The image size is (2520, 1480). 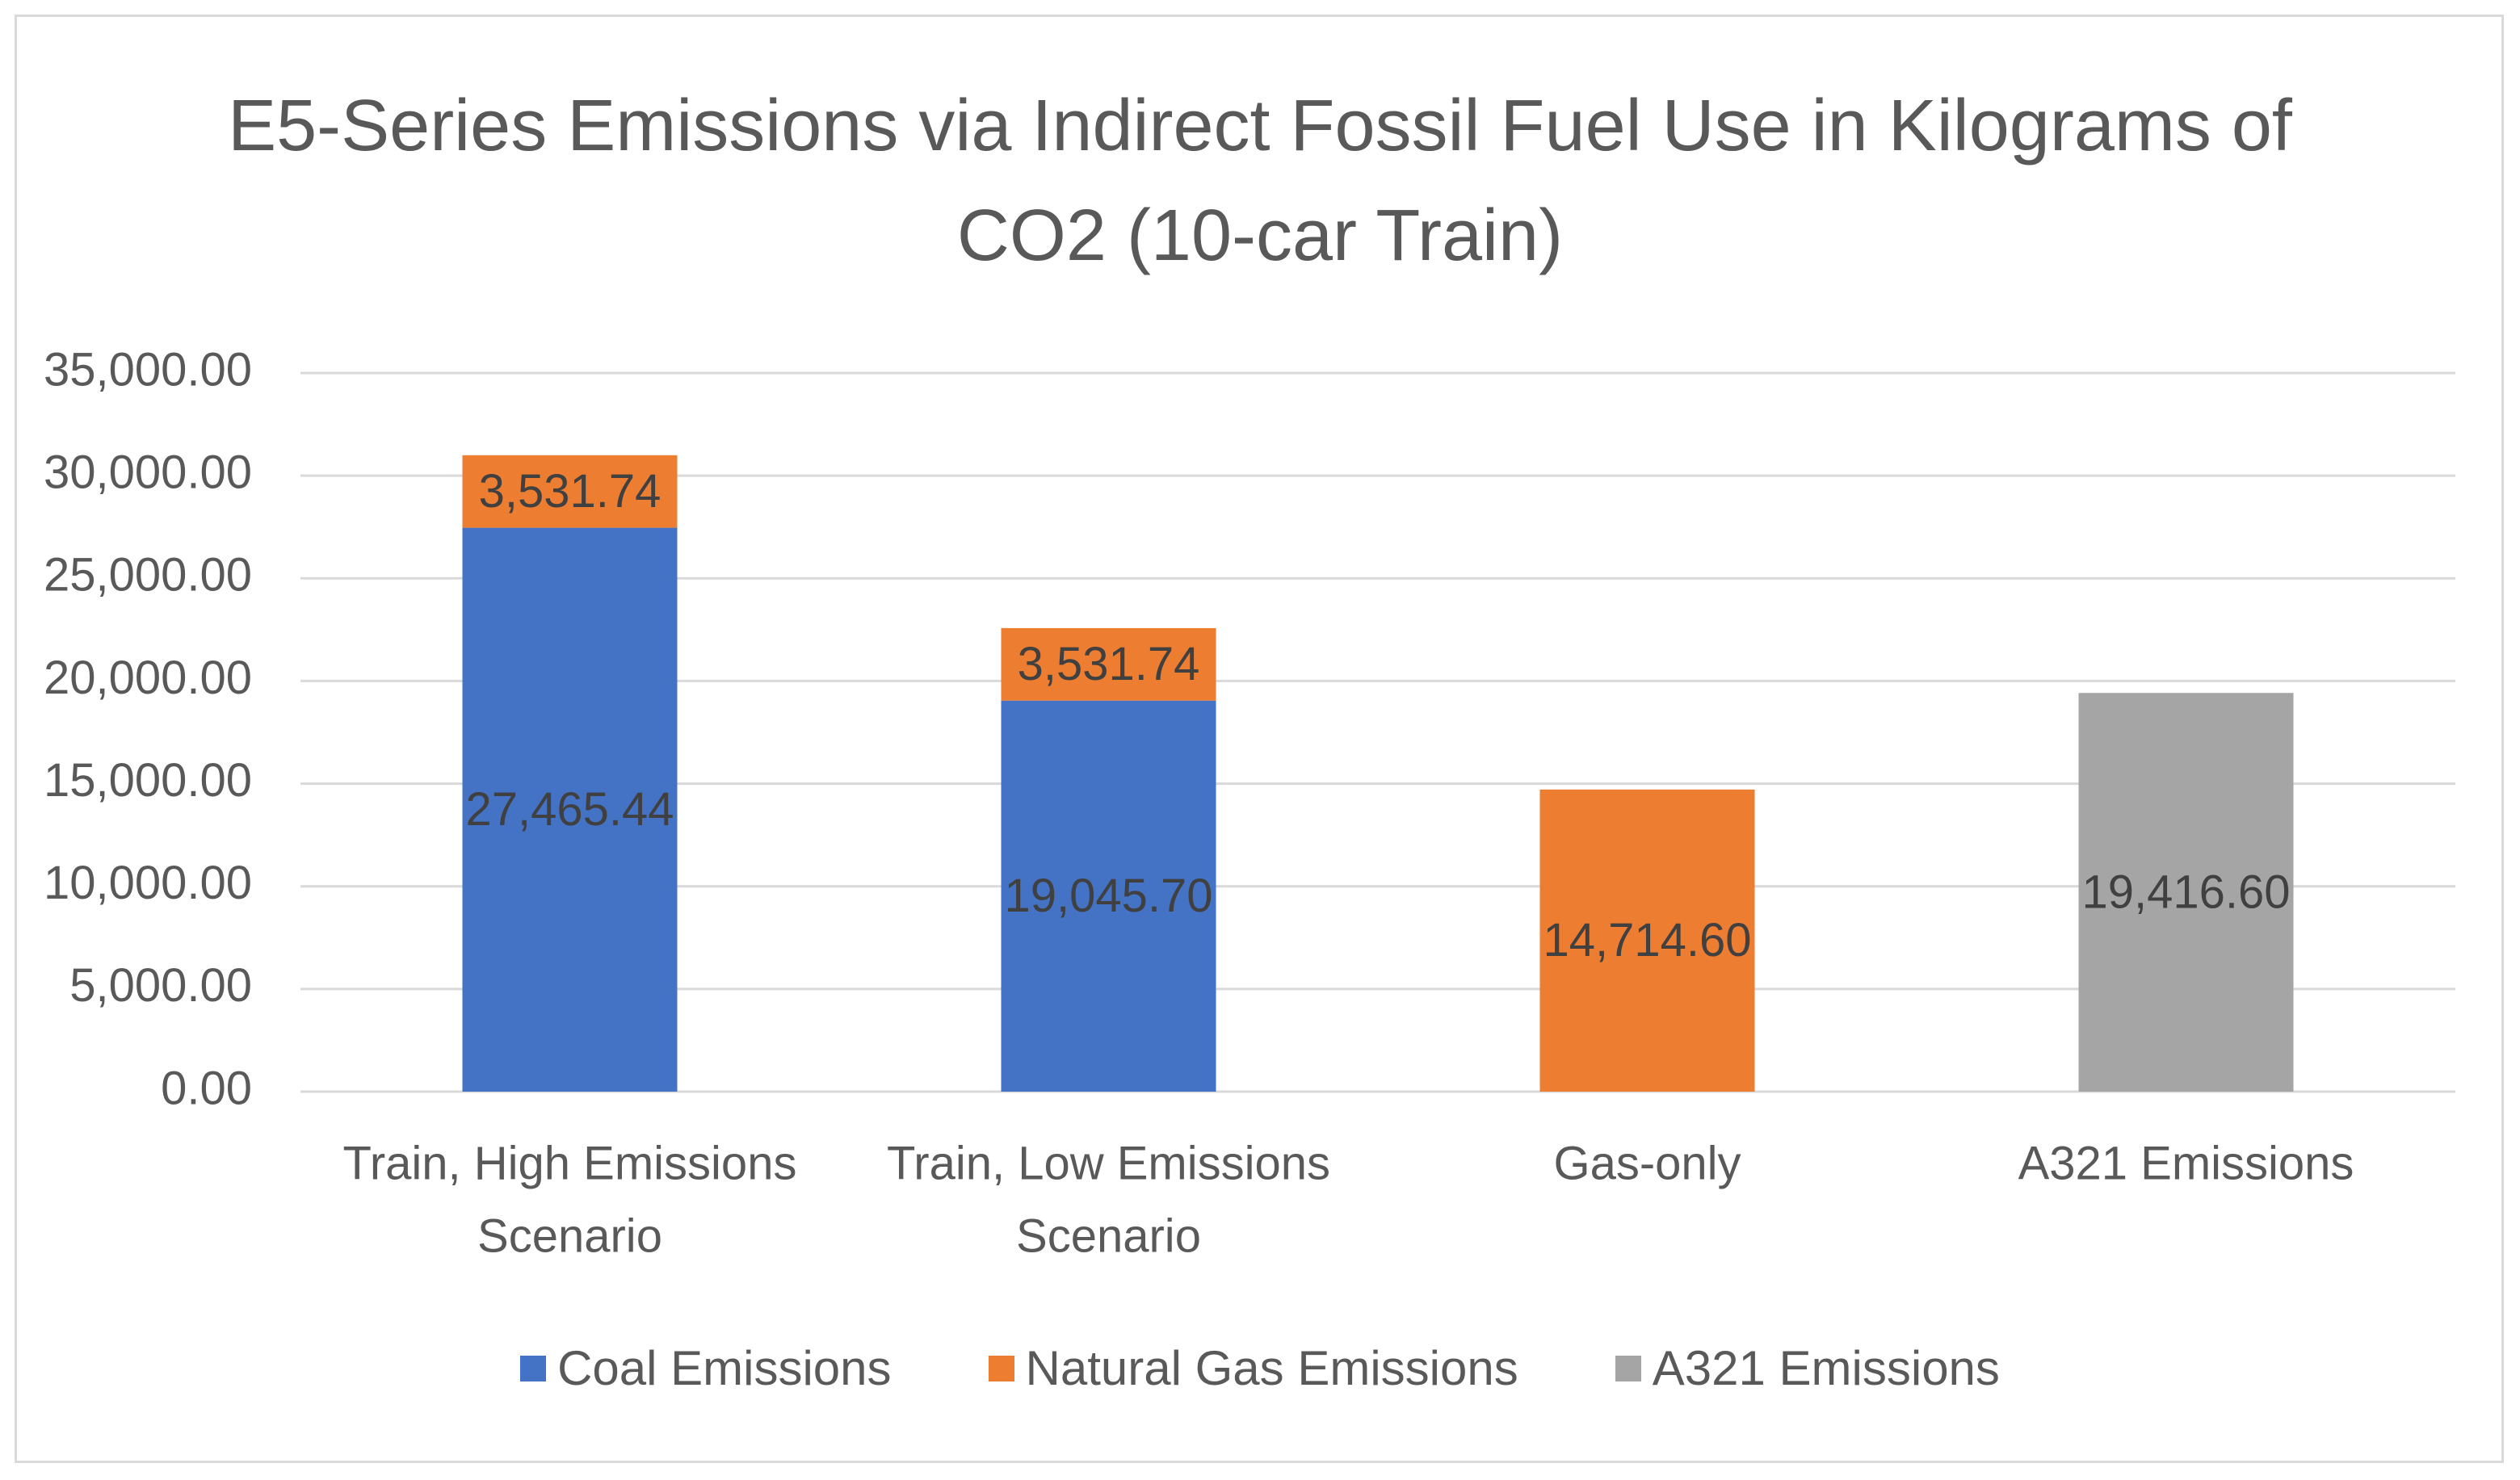 I want to click on chart-title-line-2: CO2 (10-car Train), so click(x=1260, y=235).